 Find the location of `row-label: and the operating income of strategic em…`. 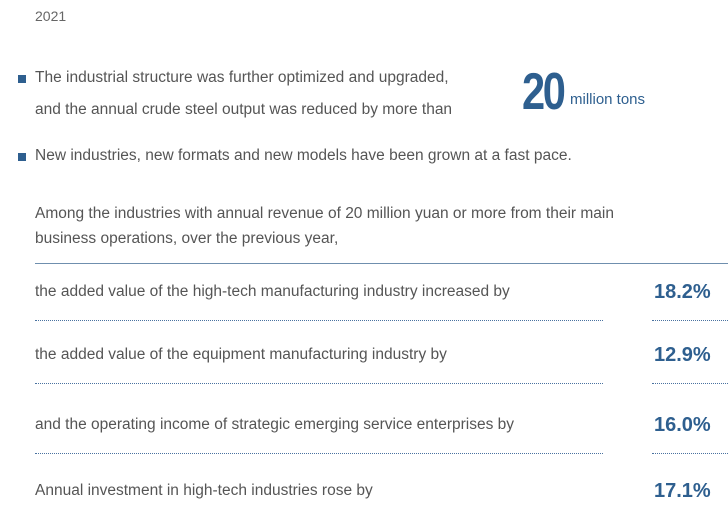

row-label: and the operating income of strategic em… is located at coordinates (275, 424).